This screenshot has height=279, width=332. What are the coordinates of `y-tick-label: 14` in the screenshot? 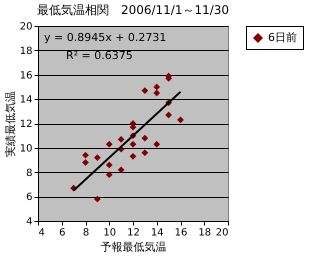 It's located at (26, 100).